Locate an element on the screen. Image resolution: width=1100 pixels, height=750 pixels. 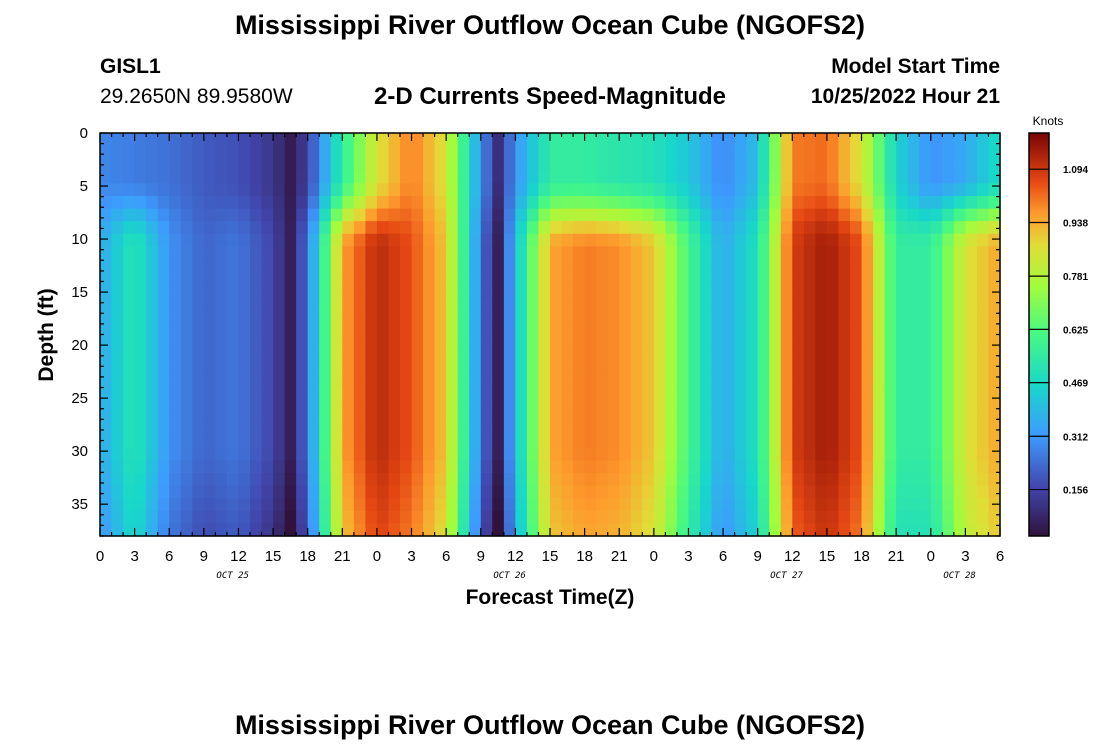
model-start-value: 10/25/2022 Hour 21 is located at coordinates (905, 96).